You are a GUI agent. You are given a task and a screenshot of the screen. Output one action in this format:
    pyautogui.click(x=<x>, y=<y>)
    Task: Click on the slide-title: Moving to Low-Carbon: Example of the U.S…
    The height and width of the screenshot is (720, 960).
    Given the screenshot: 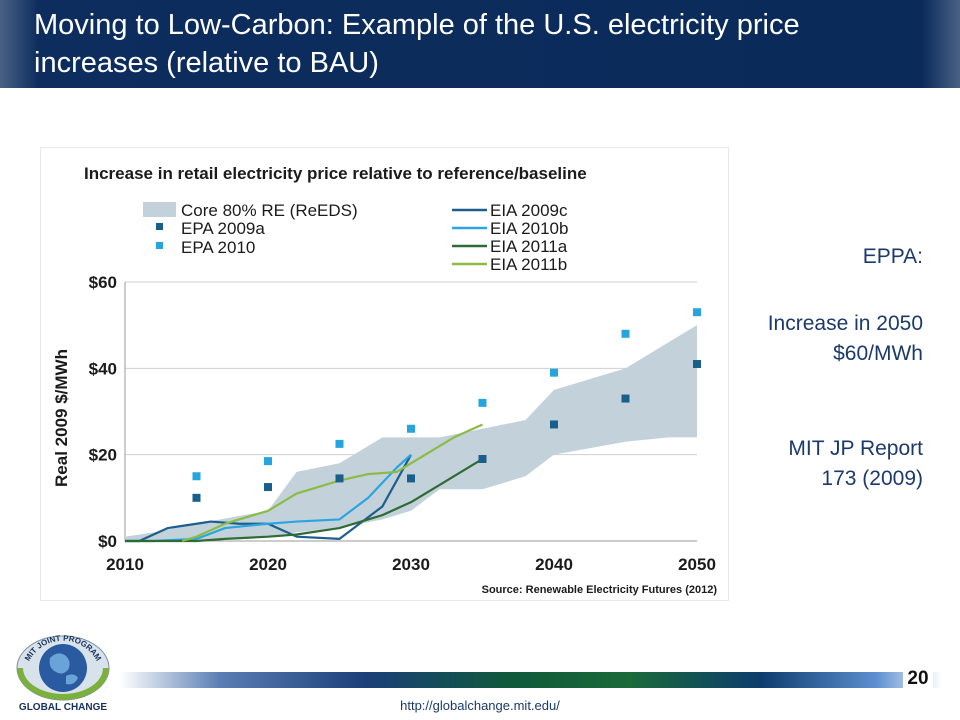 What is the action you would take?
    pyautogui.click(x=484, y=44)
    